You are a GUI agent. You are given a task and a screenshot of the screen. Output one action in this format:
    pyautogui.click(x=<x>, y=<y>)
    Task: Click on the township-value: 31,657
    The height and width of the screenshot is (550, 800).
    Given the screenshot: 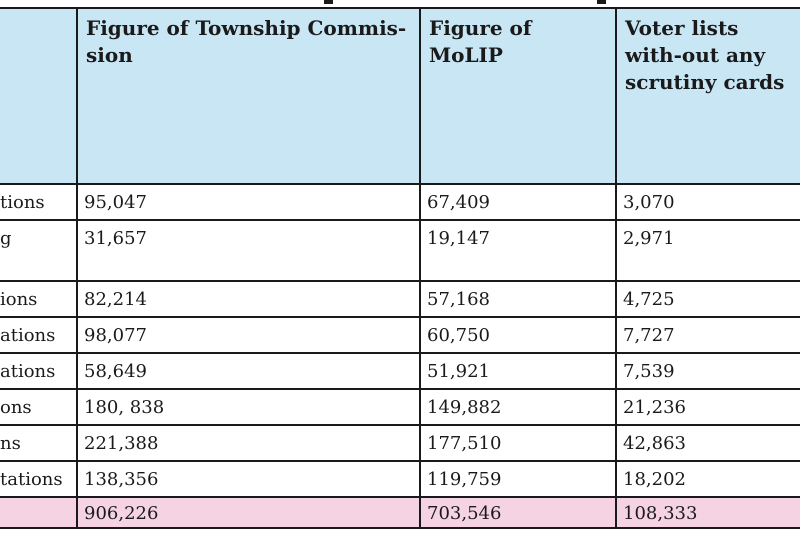 What is the action you would take?
    pyautogui.click(x=248, y=250)
    